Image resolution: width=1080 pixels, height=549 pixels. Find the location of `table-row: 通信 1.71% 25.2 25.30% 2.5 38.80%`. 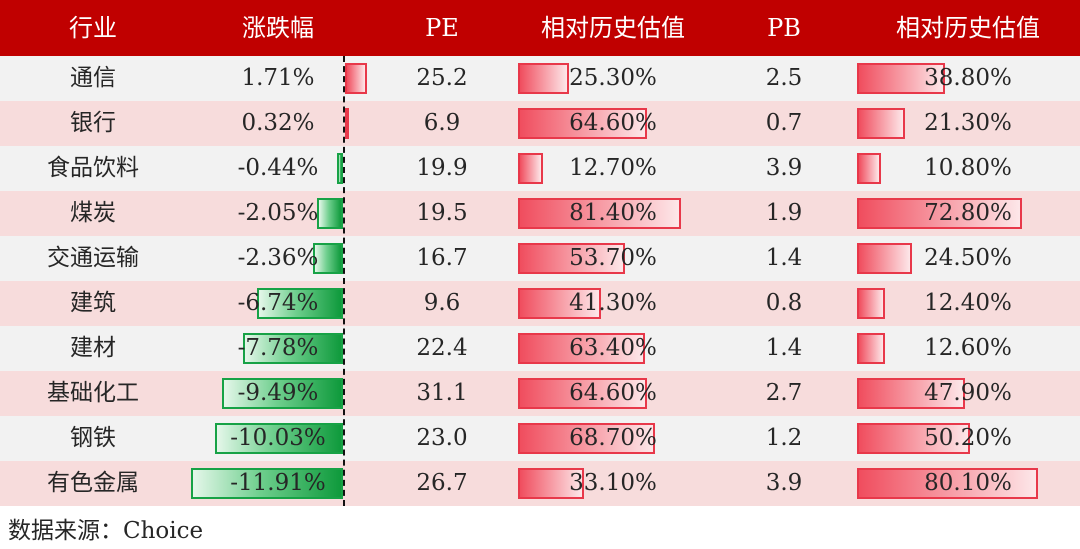

table-row: 通信 1.71% 25.2 25.30% 2.5 38.80% is located at coordinates (540, 78).